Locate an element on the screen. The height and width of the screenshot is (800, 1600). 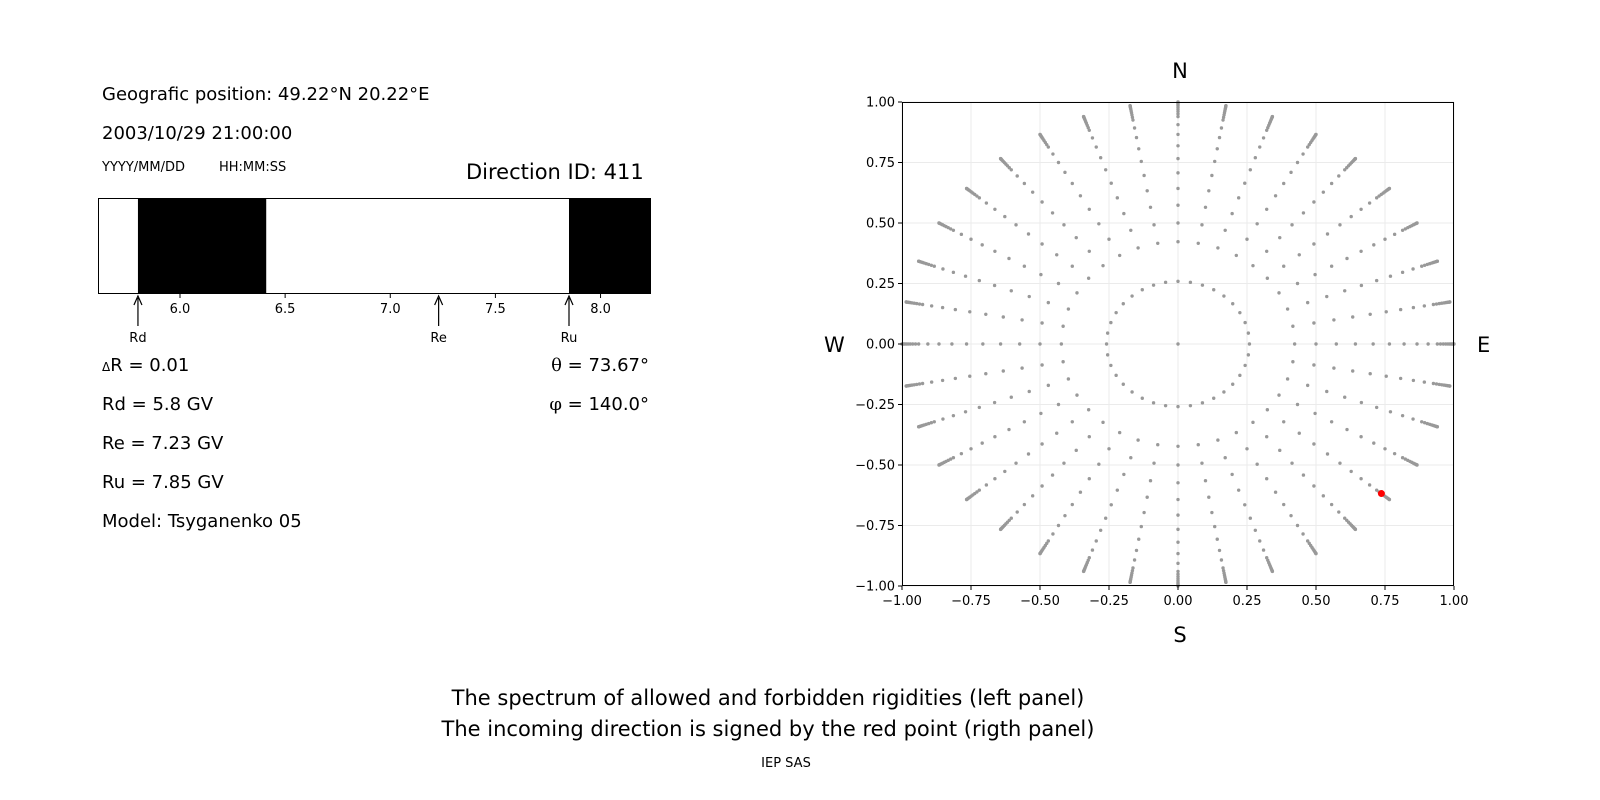
x-tick-label: −0.25 is located at coordinates (1109, 601).